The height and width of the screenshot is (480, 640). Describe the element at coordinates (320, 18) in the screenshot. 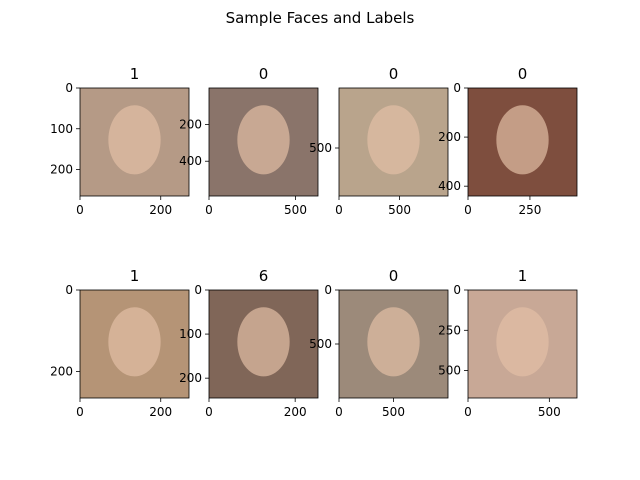

I see `figure-title: Sample Faces and Labels` at that location.